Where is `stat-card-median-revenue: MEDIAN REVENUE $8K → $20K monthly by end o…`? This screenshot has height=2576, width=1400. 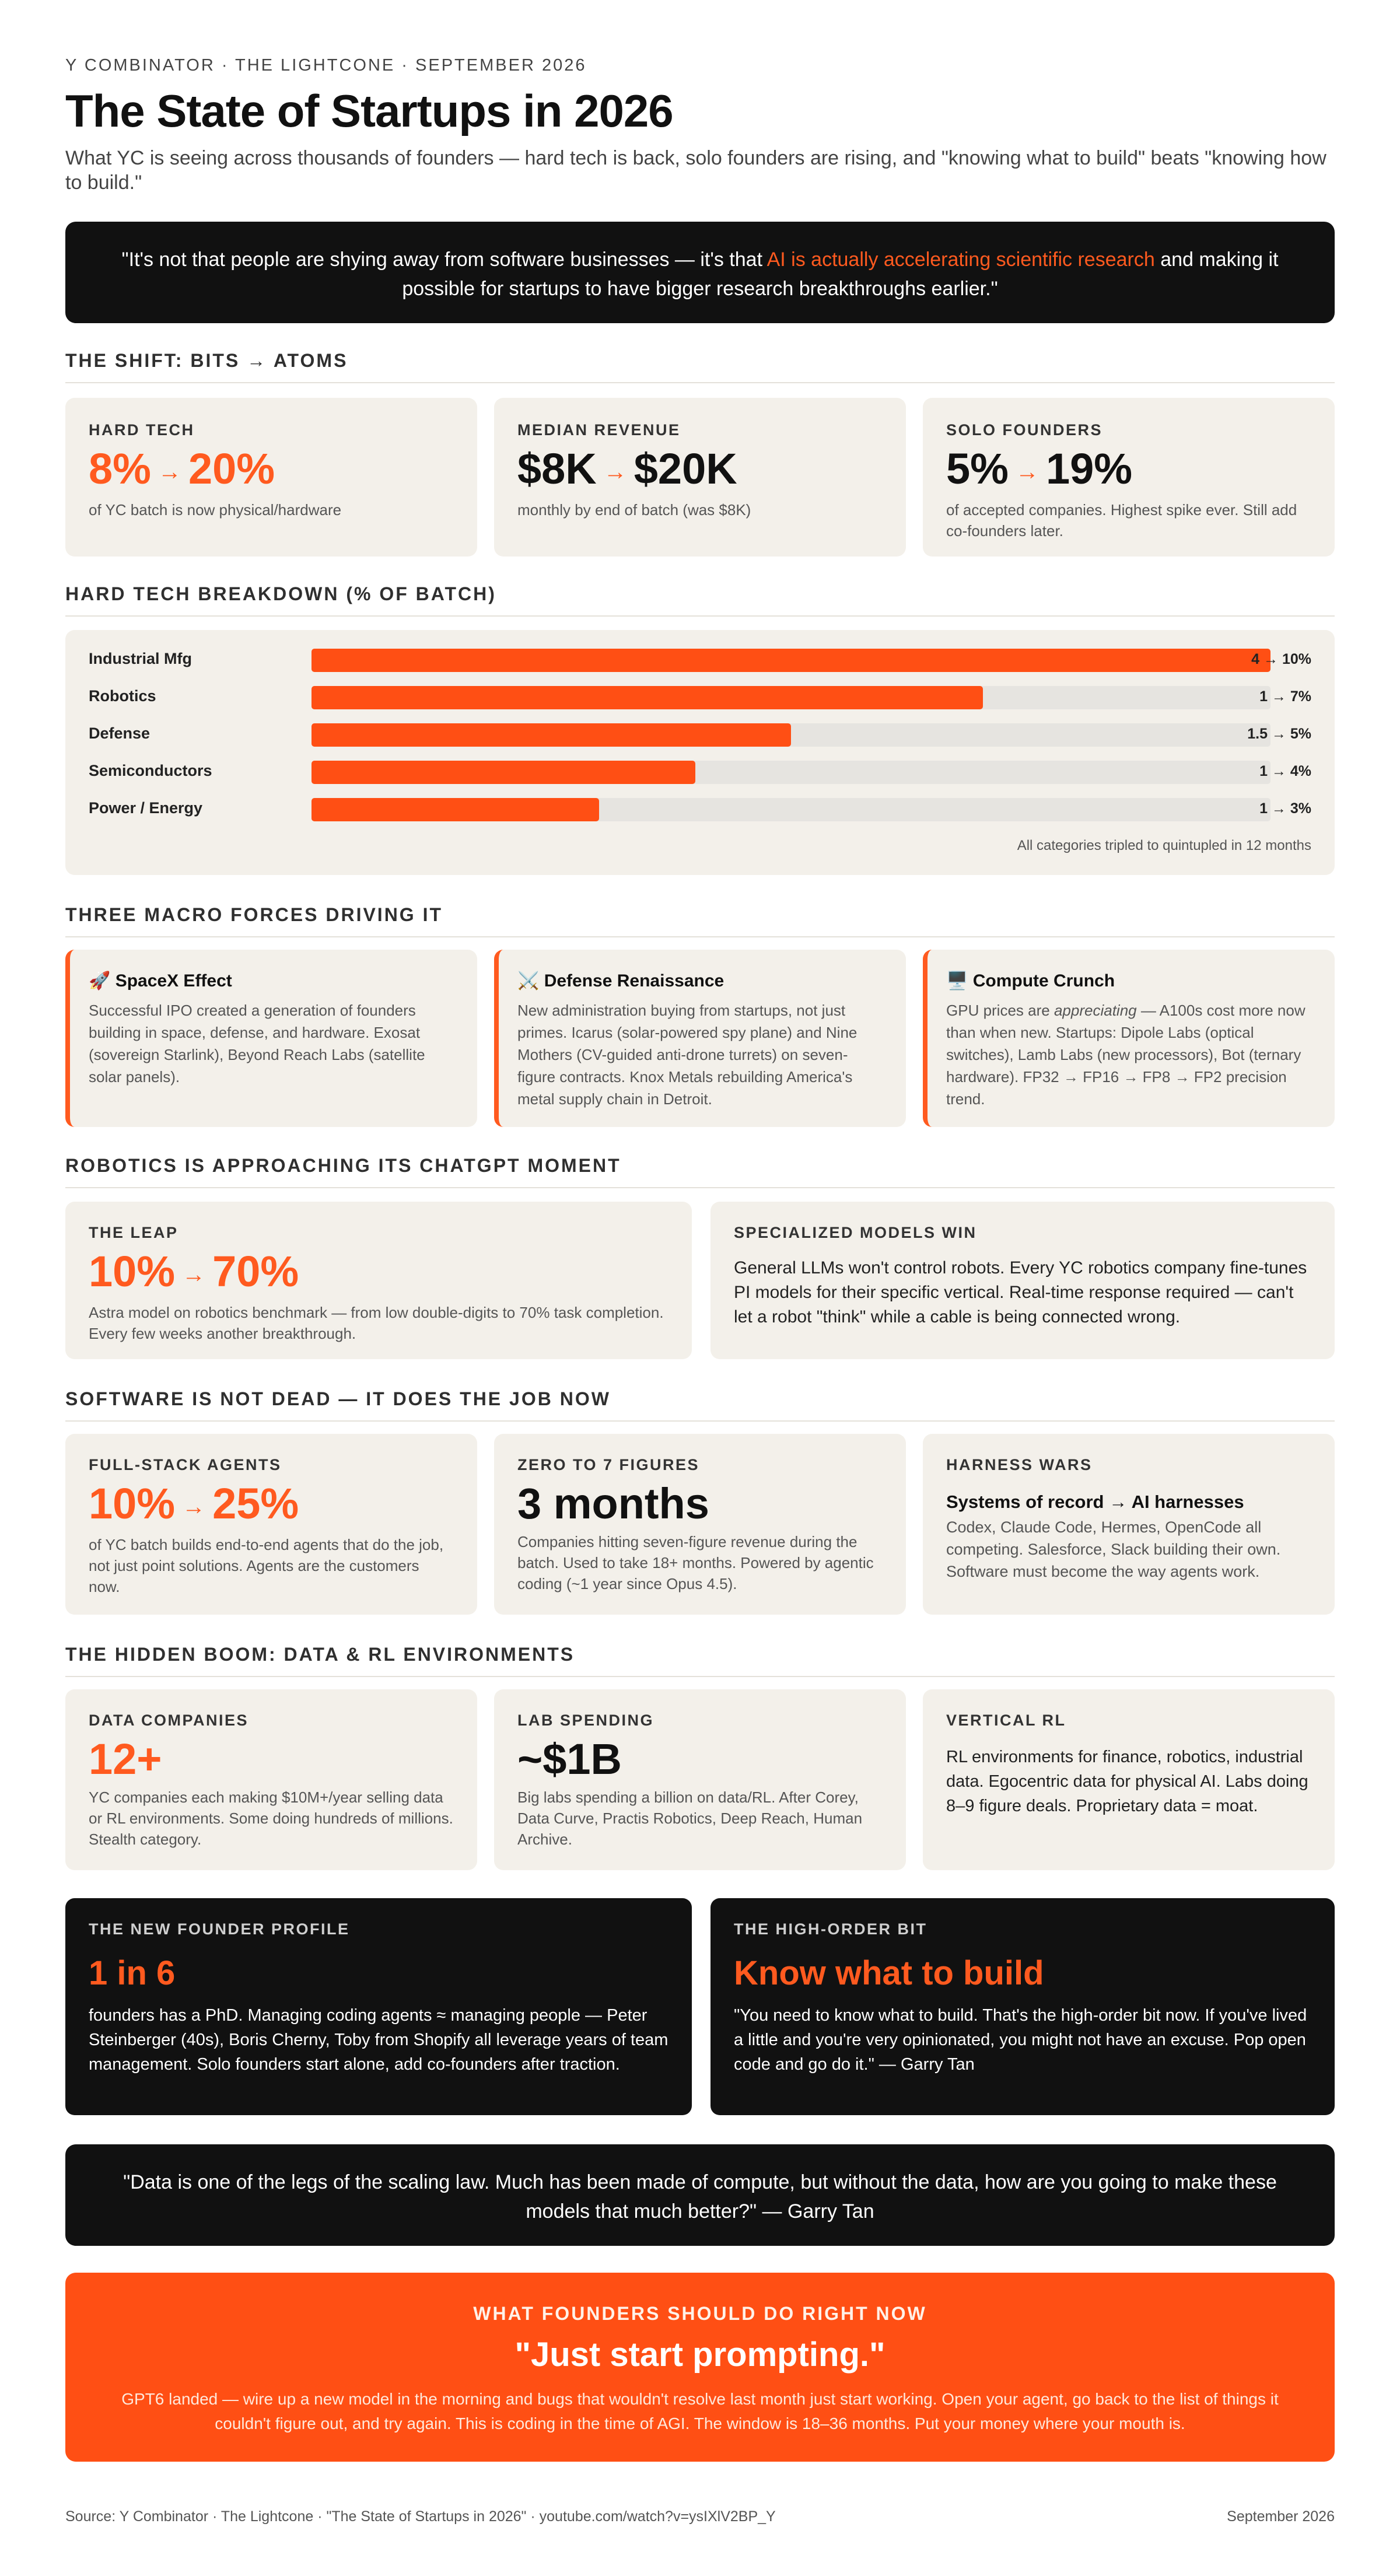 stat-card-median-revenue: MEDIAN REVENUE $8K → $20K monthly by end o… is located at coordinates (700, 477).